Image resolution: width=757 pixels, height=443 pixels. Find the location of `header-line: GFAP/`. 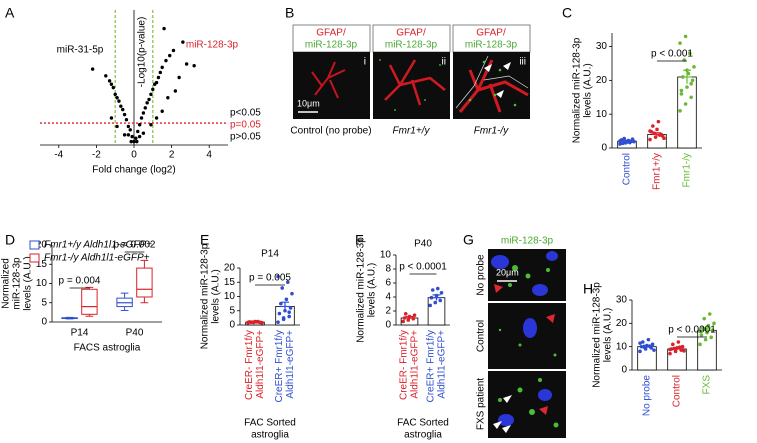

header-line: GFAP/ is located at coordinates (491, 33).